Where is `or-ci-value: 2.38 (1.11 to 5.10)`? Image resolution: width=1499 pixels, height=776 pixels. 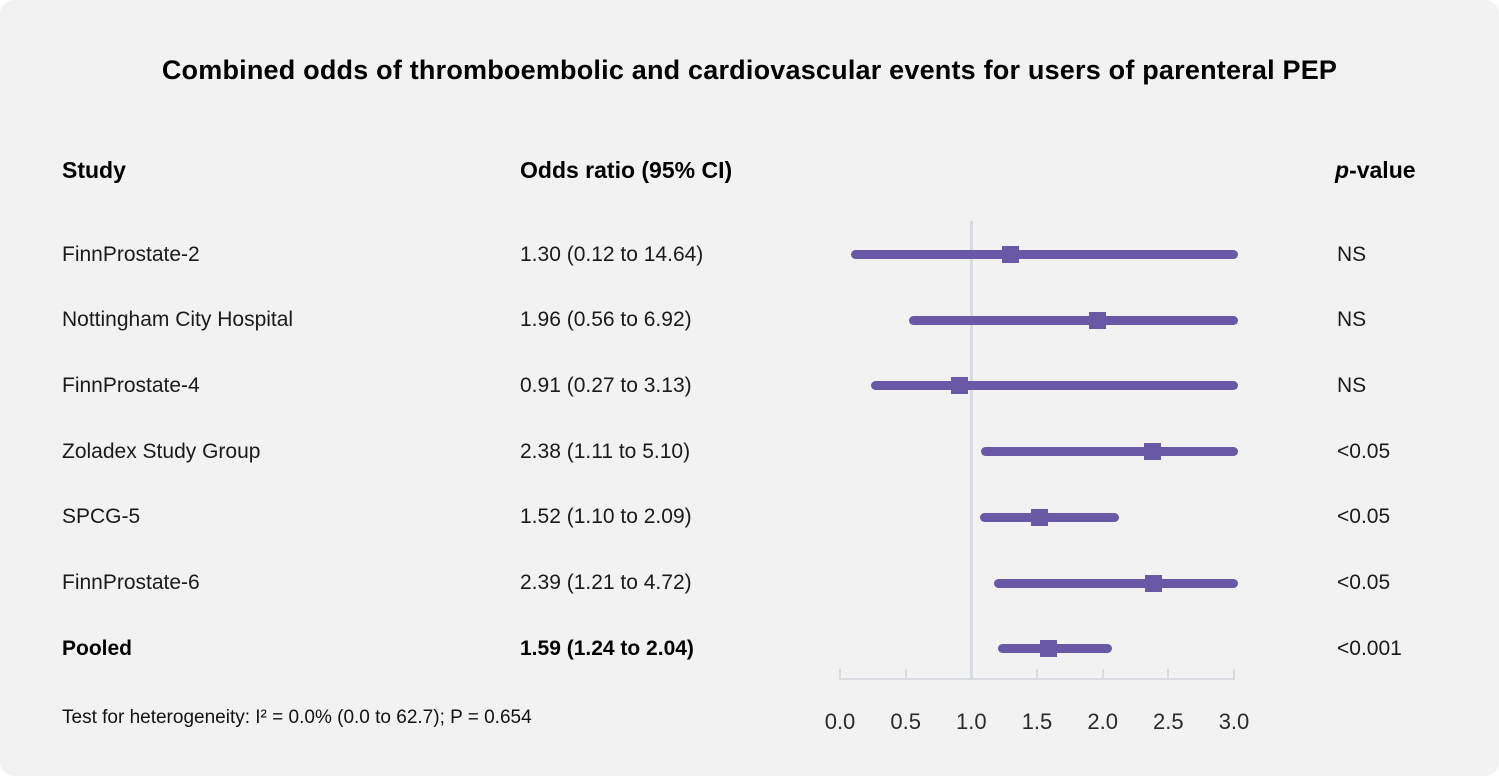
or-ci-value: 2.38 (1.11 to 5.10) is located at coordinates (605, 451).